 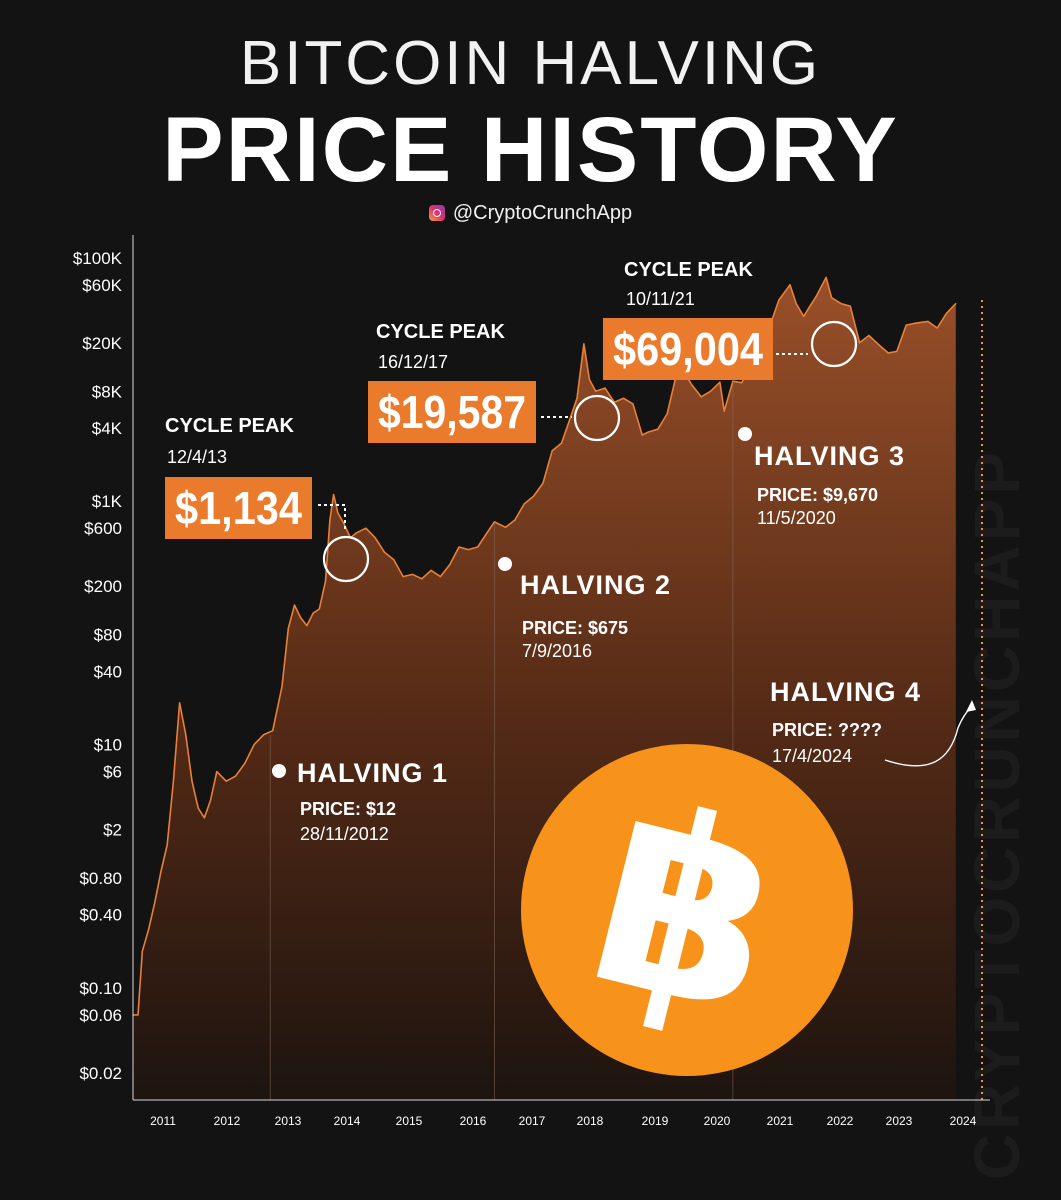 I want to click on y-tick-label: $60K, so click(x=102, y=285).